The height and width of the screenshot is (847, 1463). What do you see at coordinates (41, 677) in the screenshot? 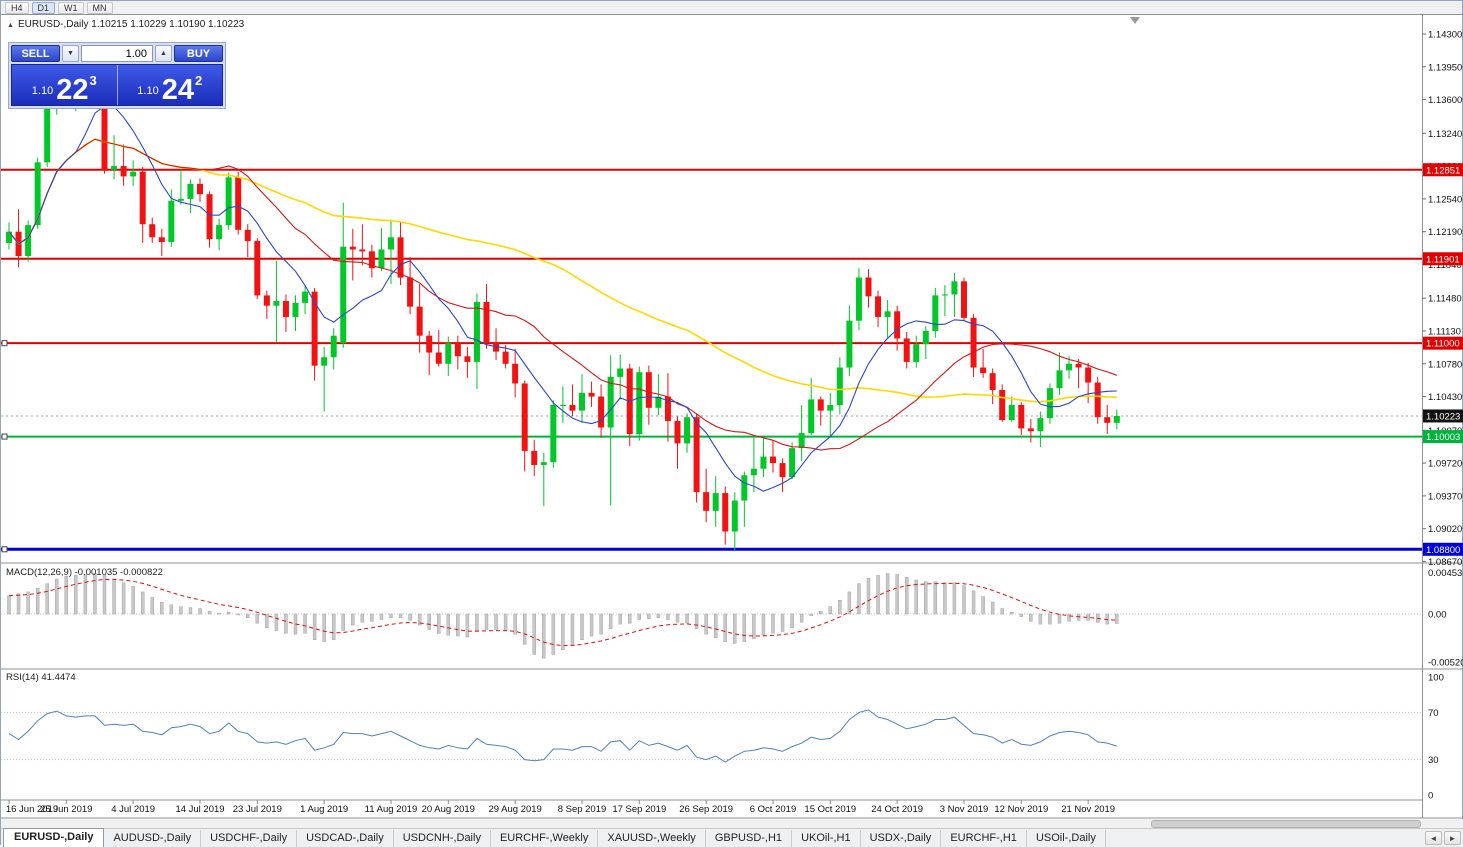
I see `rsi-label: RSI(14) 41.4474` at bounding box center [41, 677].